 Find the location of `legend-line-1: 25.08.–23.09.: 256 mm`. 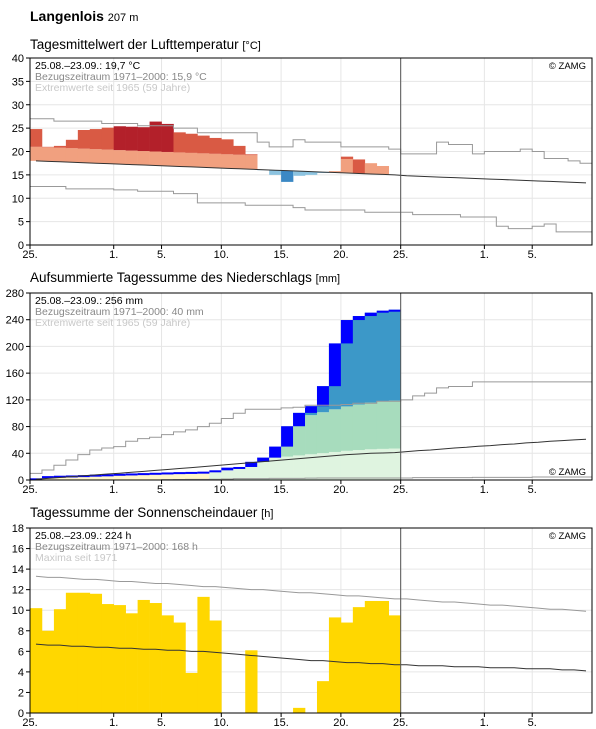

legend-line-1: 25.08.–23.09.: 256 mm is located at coordinates (89, 301).